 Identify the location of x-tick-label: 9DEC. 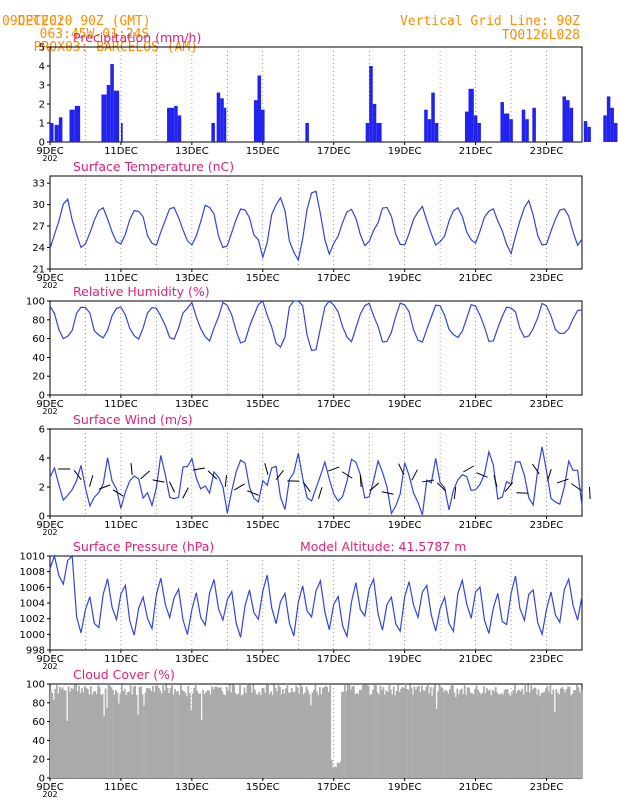
(49, 278).